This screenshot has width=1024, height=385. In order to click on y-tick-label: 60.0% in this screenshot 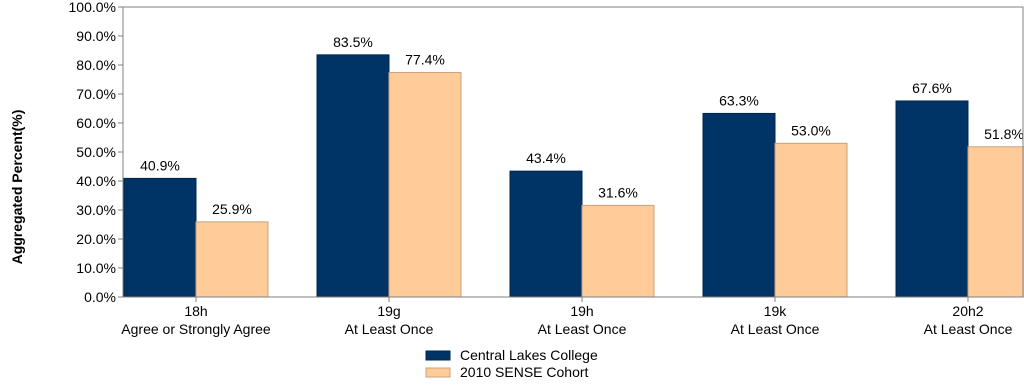, I will do `click(96, 123)`.